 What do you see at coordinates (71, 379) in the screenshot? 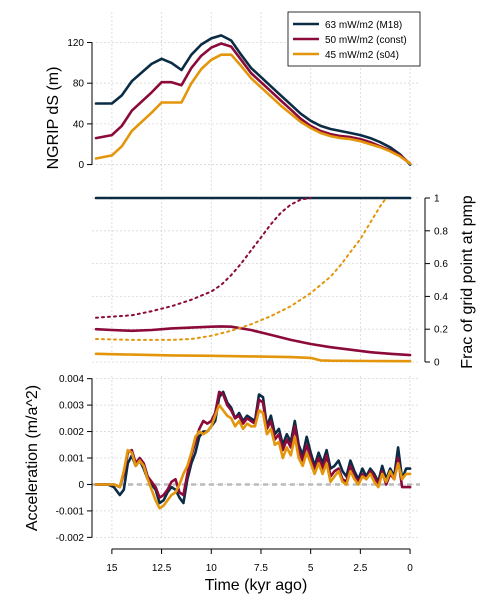
I see `y-tick-label: 0.004` at bounding box center [71, 379].